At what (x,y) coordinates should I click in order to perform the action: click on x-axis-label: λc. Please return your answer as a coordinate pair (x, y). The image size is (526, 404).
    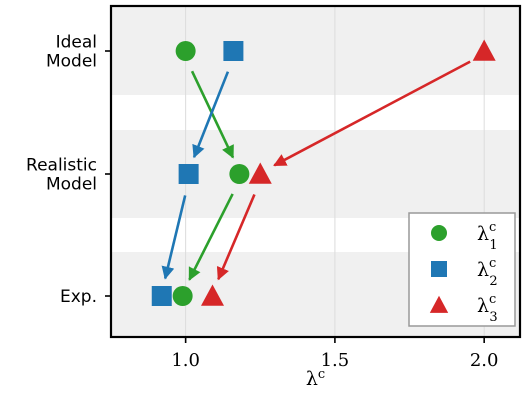
    Looking at the image, I should click on (315, 379).